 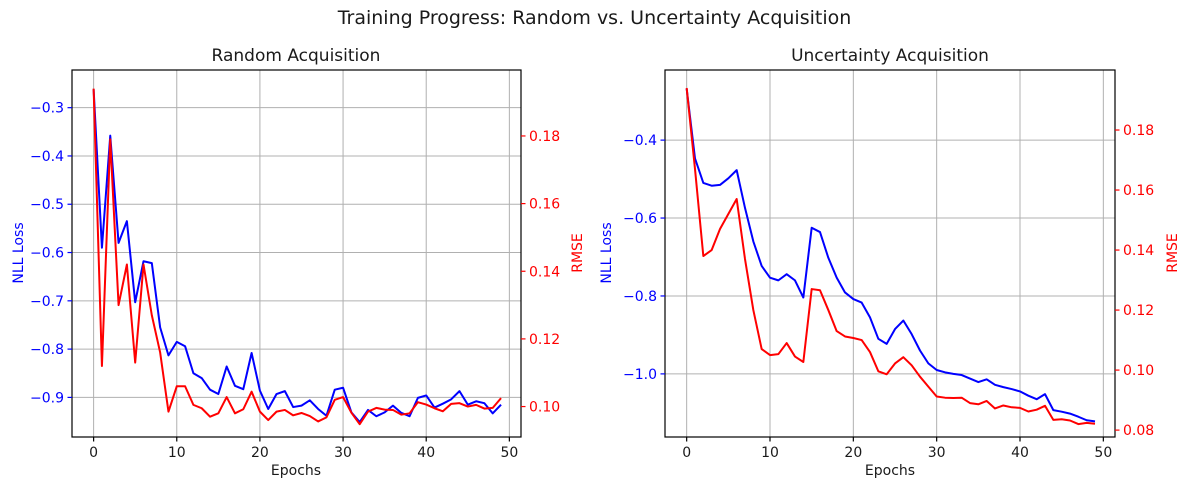 What do you see at coordinates (578, 253) in the screenshot?
I see `rmse-axis-label-random: RMSE` at bounding box center [578, 253].